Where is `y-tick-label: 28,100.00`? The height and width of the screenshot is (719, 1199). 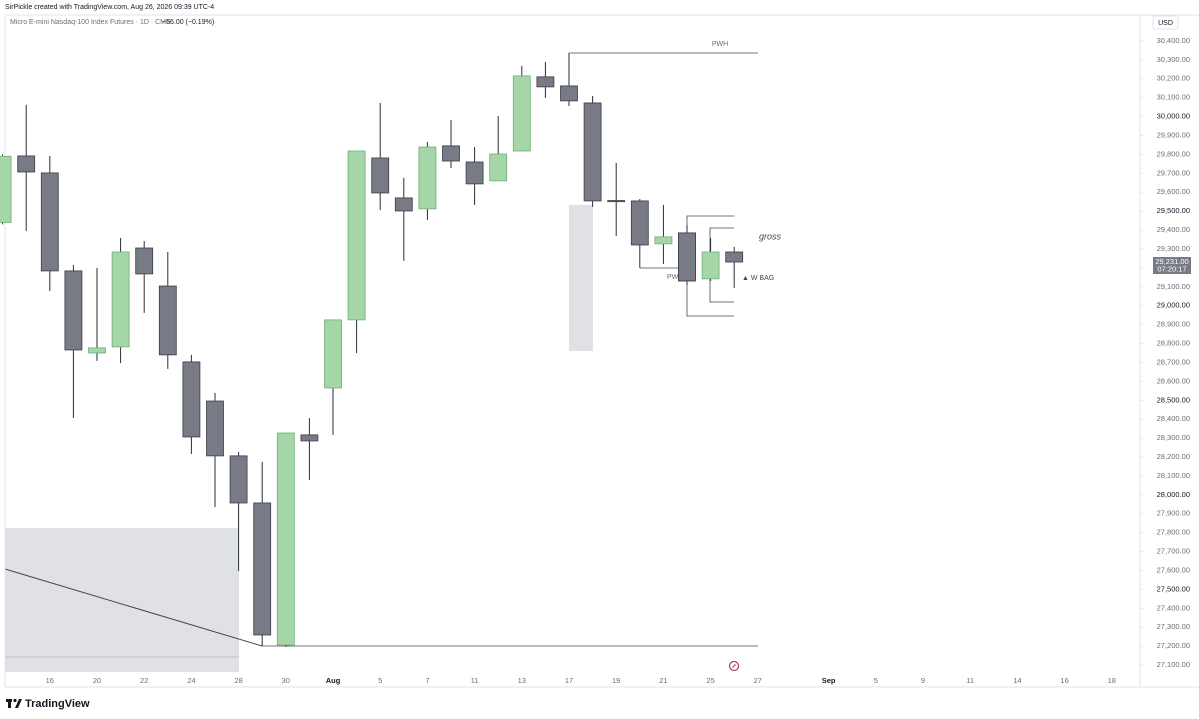
y-tick-label: 28,100.00 is located at coordinates (1173, 475).